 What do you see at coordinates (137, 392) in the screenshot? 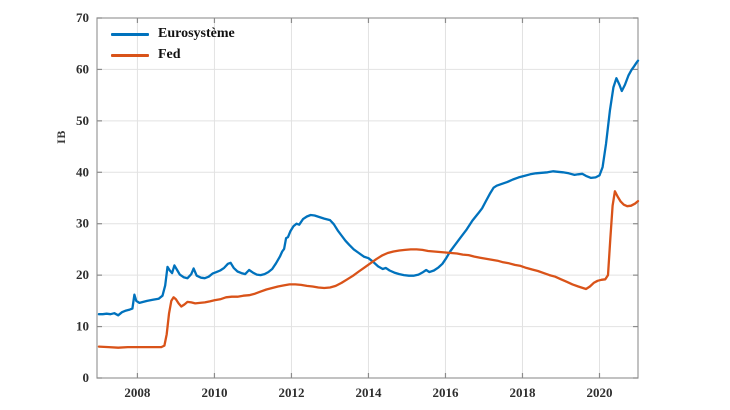
I see `x-tick-label: 2008` at bounding box center [137, 392].